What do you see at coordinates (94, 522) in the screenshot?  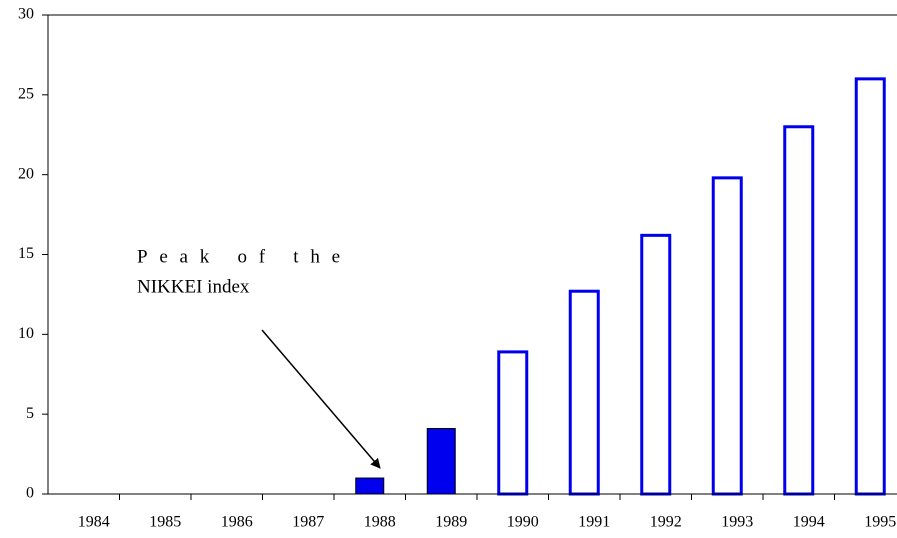 I see `x-tick-label: 1984` at bounding box center [94, 522].